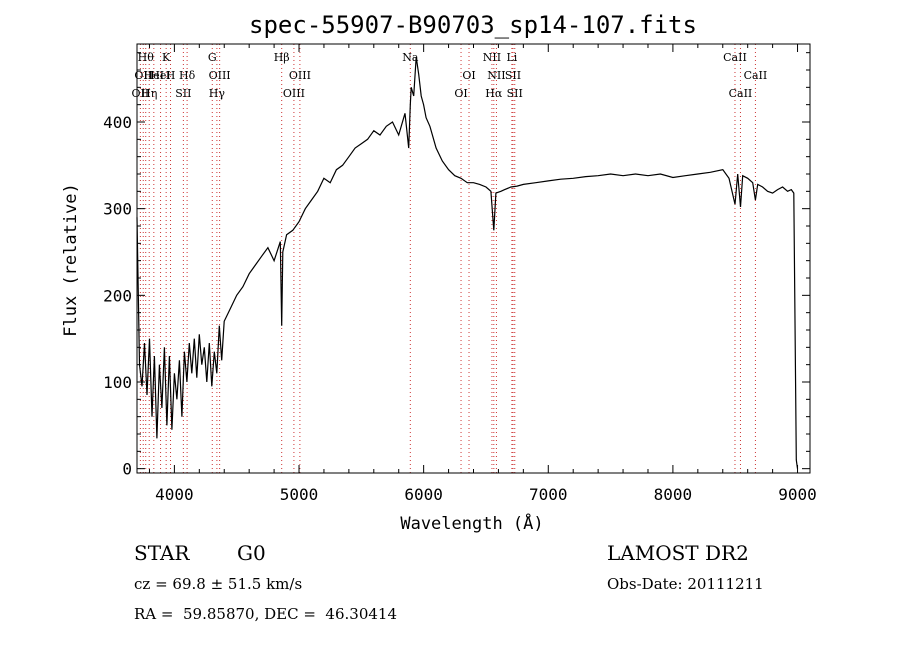  I want to click on line-marker-label-26: CaII, so click(741, 93).